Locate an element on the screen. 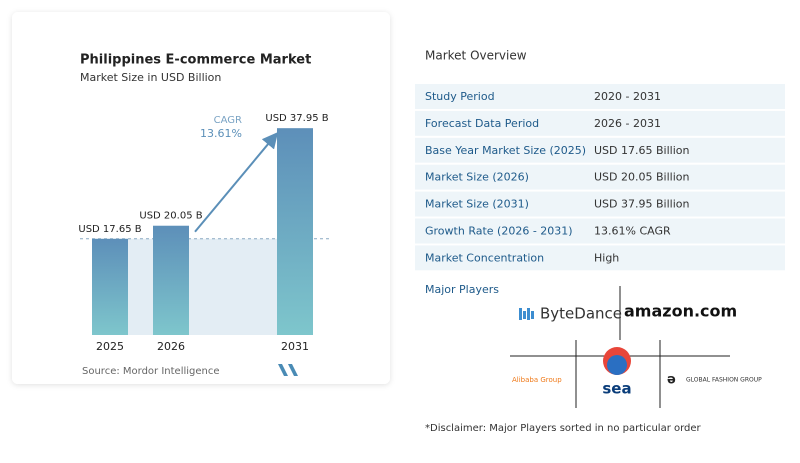 The image size is (800, 463). row-value: 2026 - 2031 is located at coordinates (627, 123).